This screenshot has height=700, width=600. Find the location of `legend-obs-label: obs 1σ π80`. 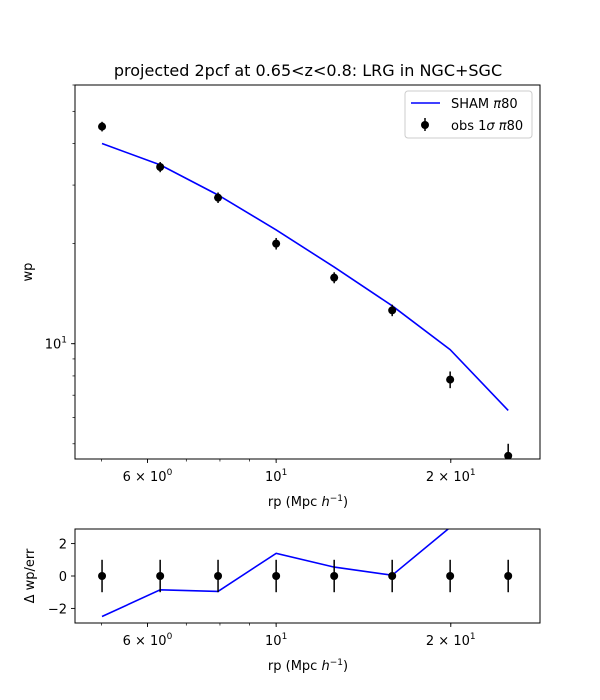

legend-obs-label: obs 1σ π80 is located at coordinates (487, 126).